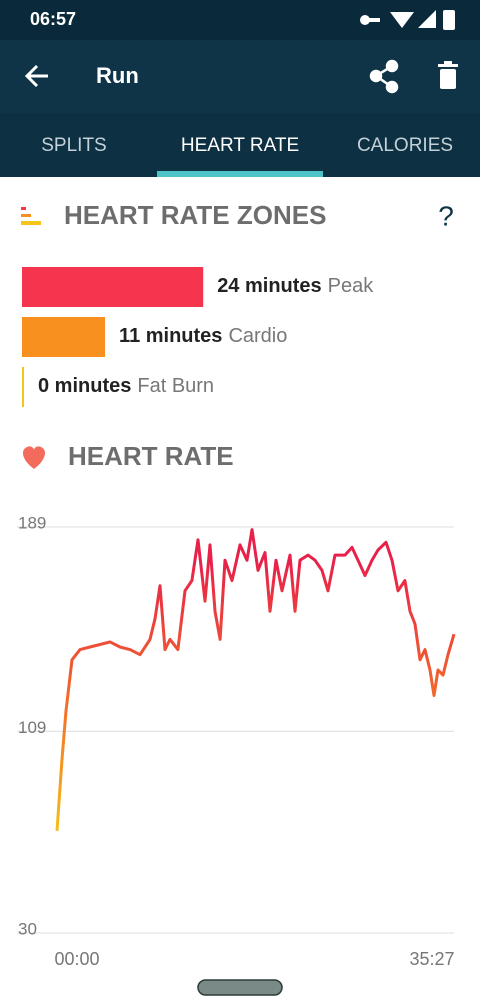 The width and height of the screenshot is (480, 1003). Describe the element at coordinates (240, 174) in the screenshot. I see `tab-indicator` at that location.